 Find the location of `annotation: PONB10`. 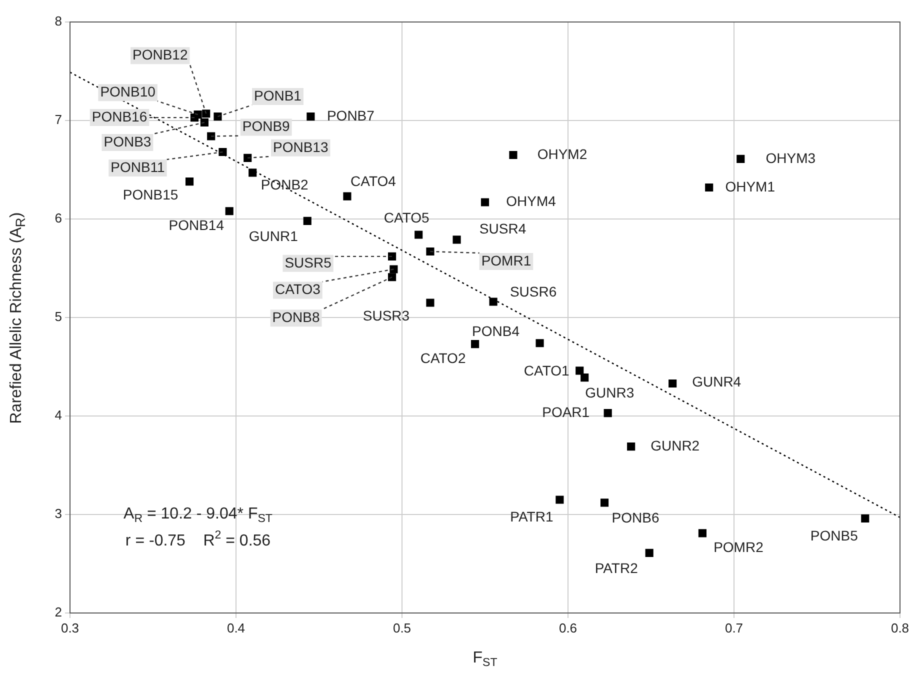

annotation: PONB10 is located at coordinates (128, 91).